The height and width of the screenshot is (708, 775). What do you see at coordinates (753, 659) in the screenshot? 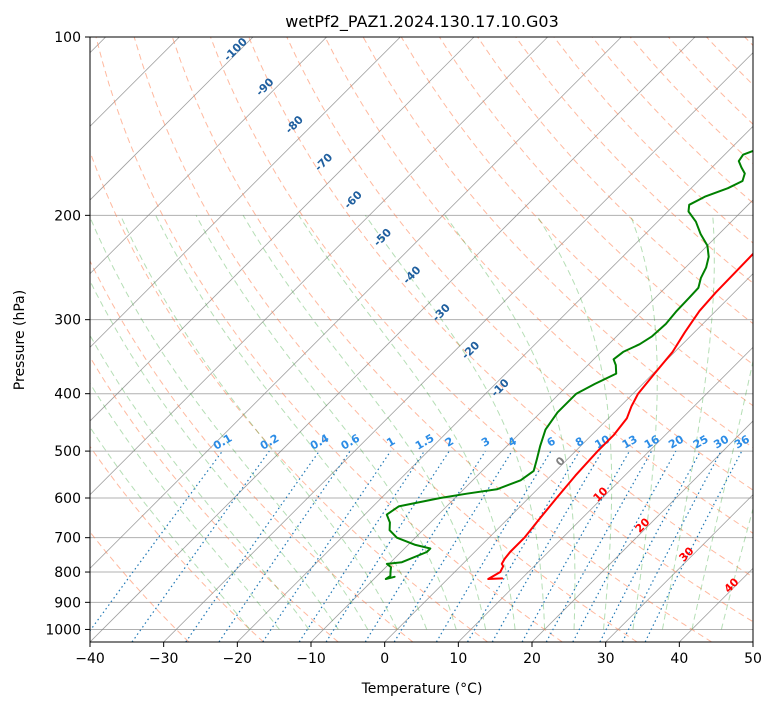
I see `x-tick-label: 50` at bounding box center [753, 659].